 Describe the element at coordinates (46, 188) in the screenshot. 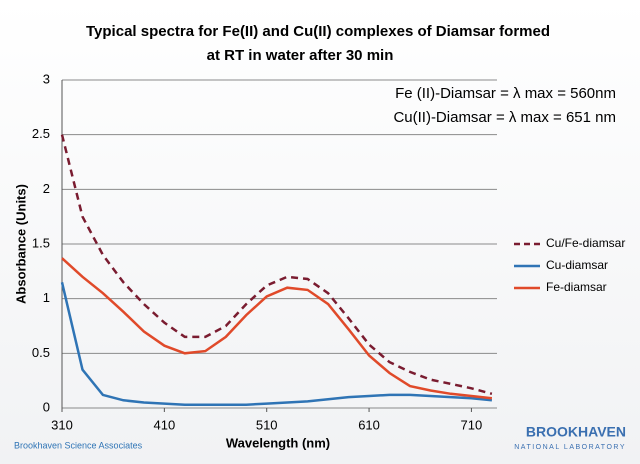

I see `y-tick-label: 2` at that location.